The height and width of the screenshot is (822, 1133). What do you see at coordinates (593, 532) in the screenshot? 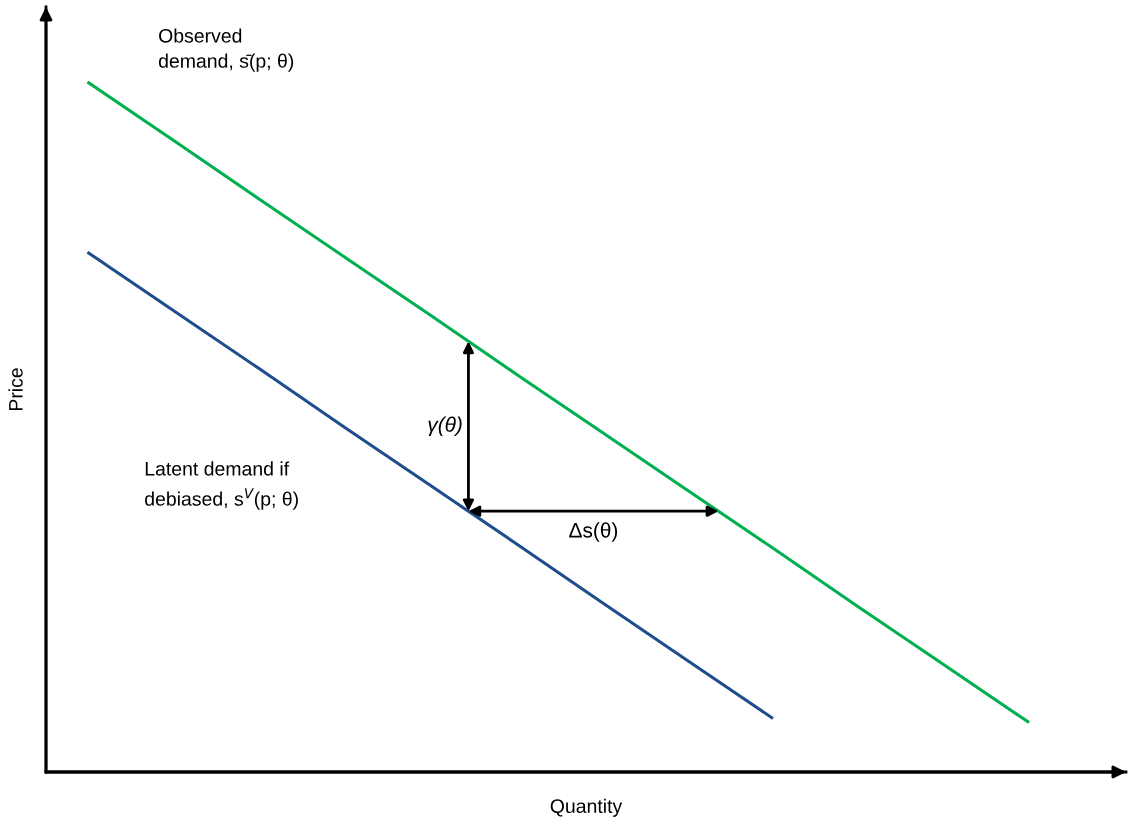
I see `annotation: Δs(θ)` at bounding box center [593, 532].